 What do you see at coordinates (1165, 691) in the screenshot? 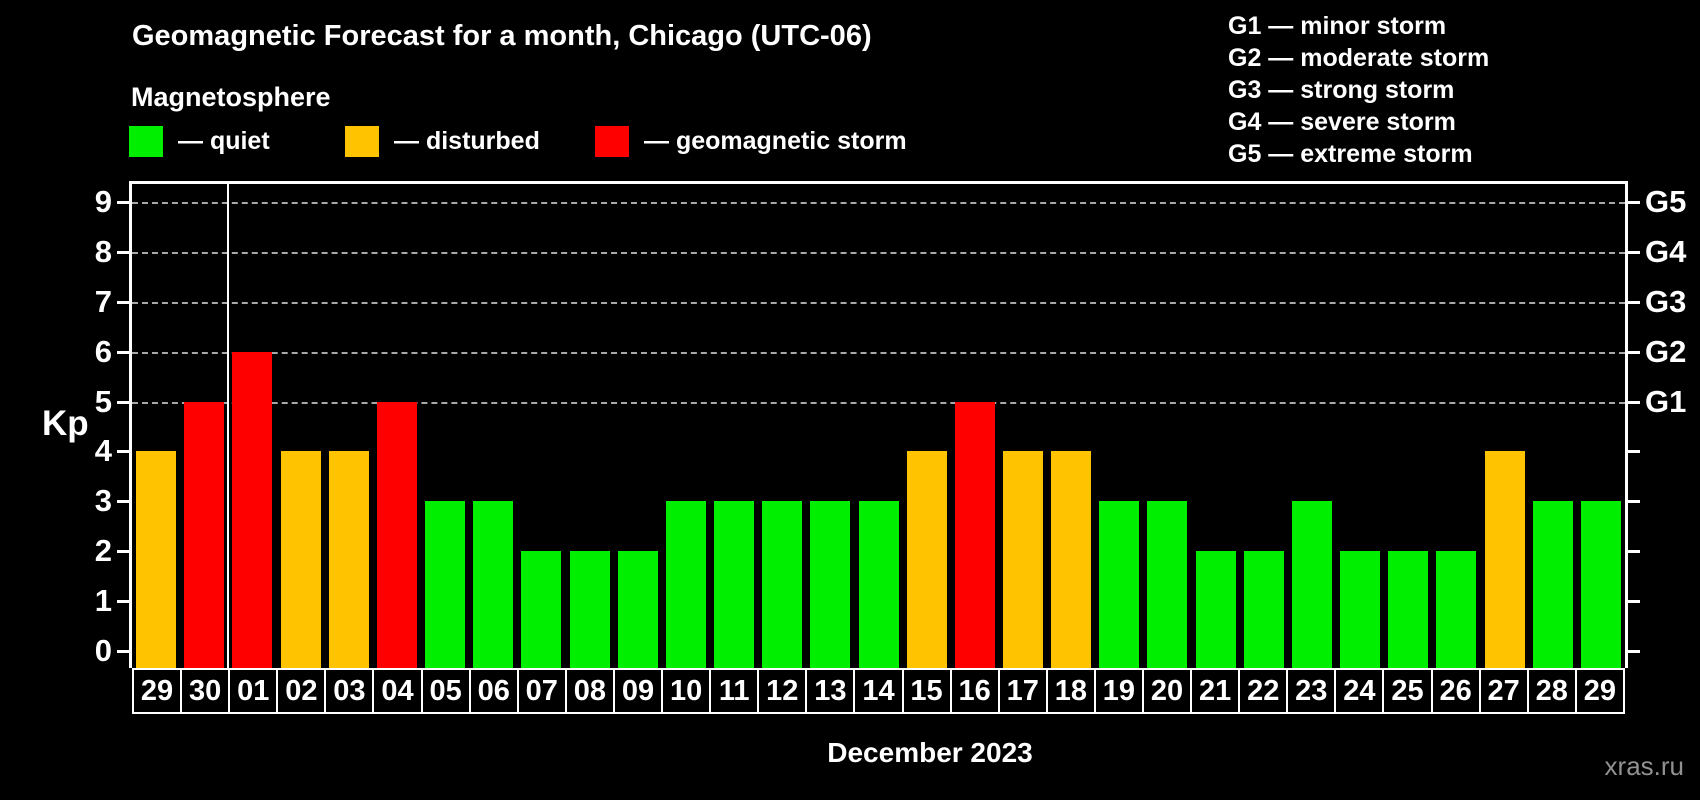
I see `day-cell-20: 20` at bounding box center [1165, 691].